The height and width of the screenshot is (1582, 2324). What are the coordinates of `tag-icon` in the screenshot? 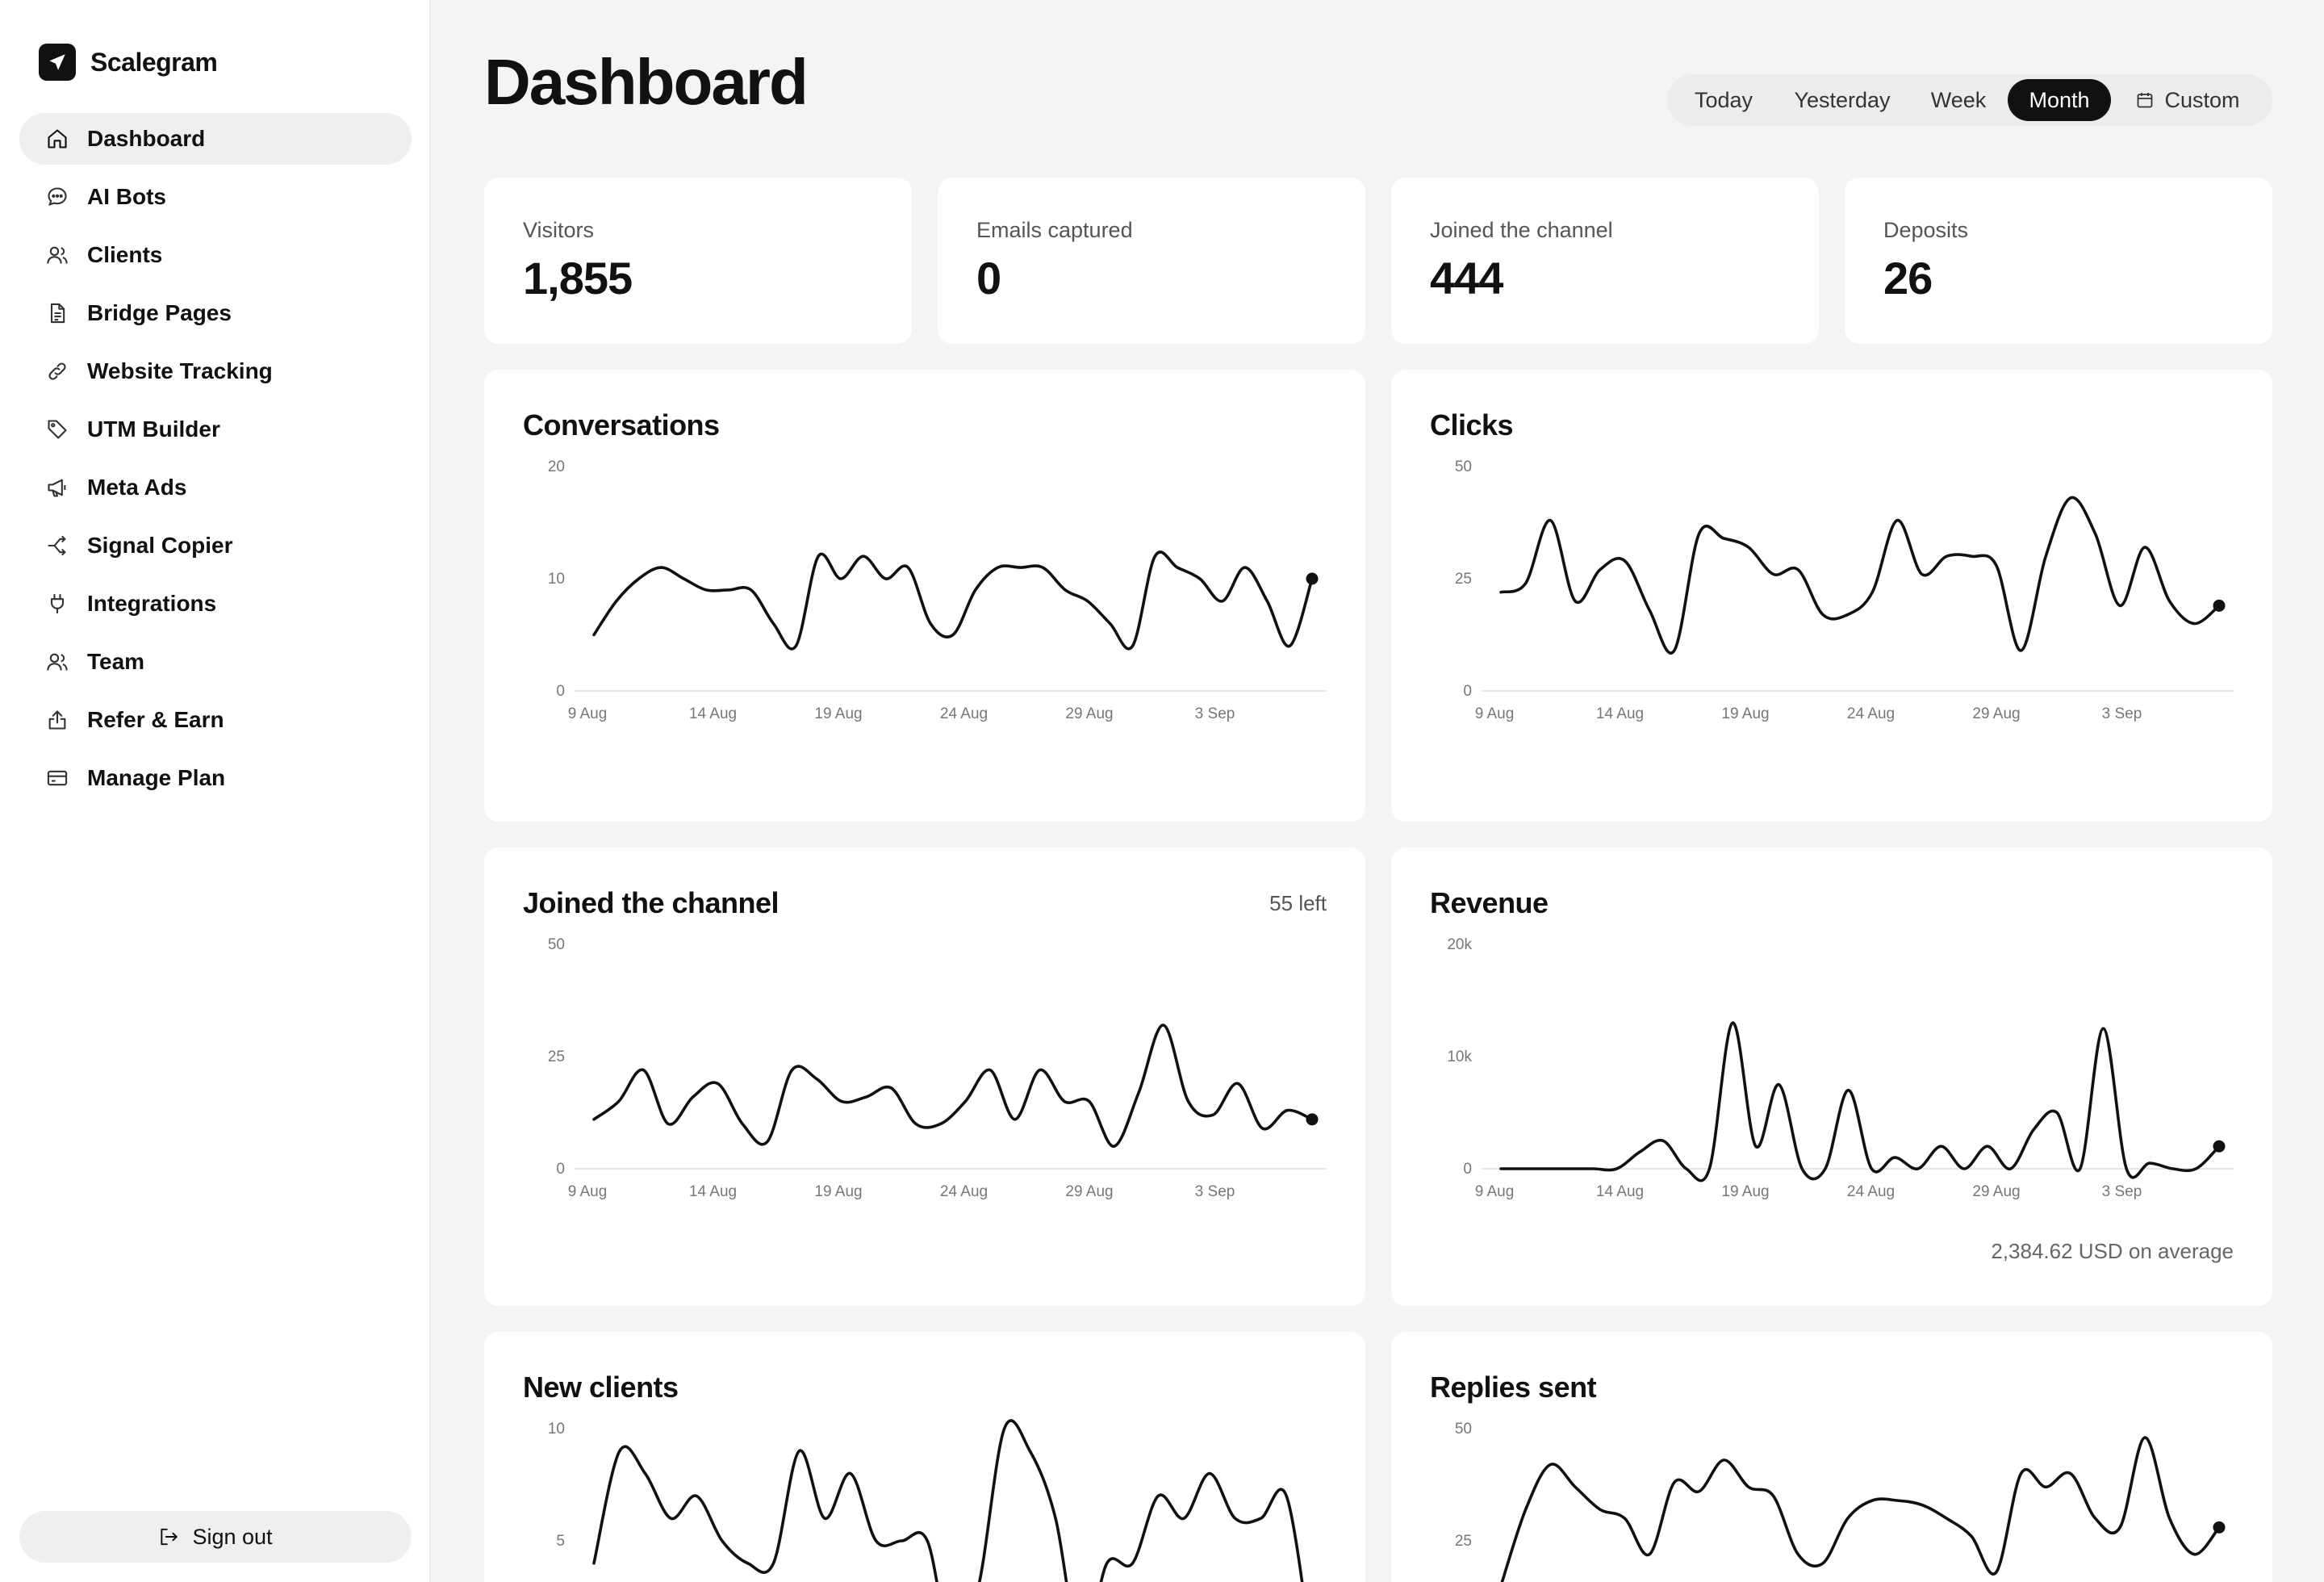 It's located at (57, 429).